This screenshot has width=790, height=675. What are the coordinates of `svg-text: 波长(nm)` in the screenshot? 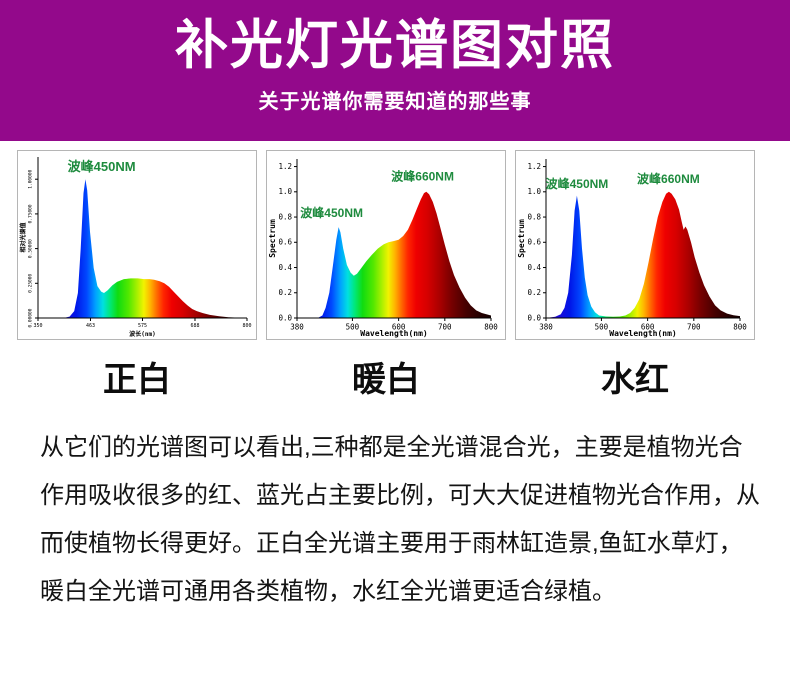 It's located at (142, 334).